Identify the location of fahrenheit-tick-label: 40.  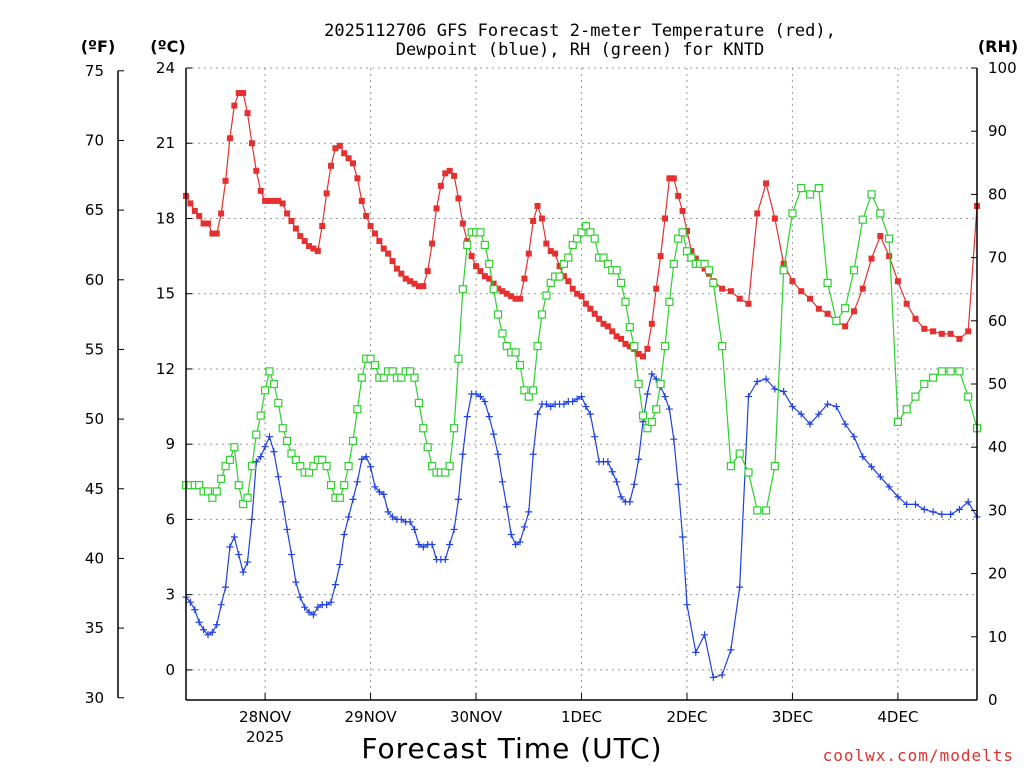
(94, 558).